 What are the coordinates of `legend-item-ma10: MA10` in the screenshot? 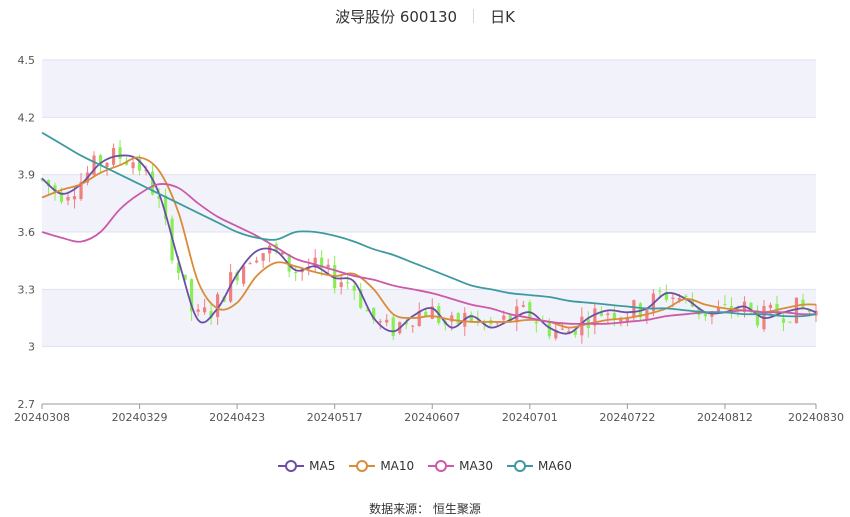 It's located at (381, 466).